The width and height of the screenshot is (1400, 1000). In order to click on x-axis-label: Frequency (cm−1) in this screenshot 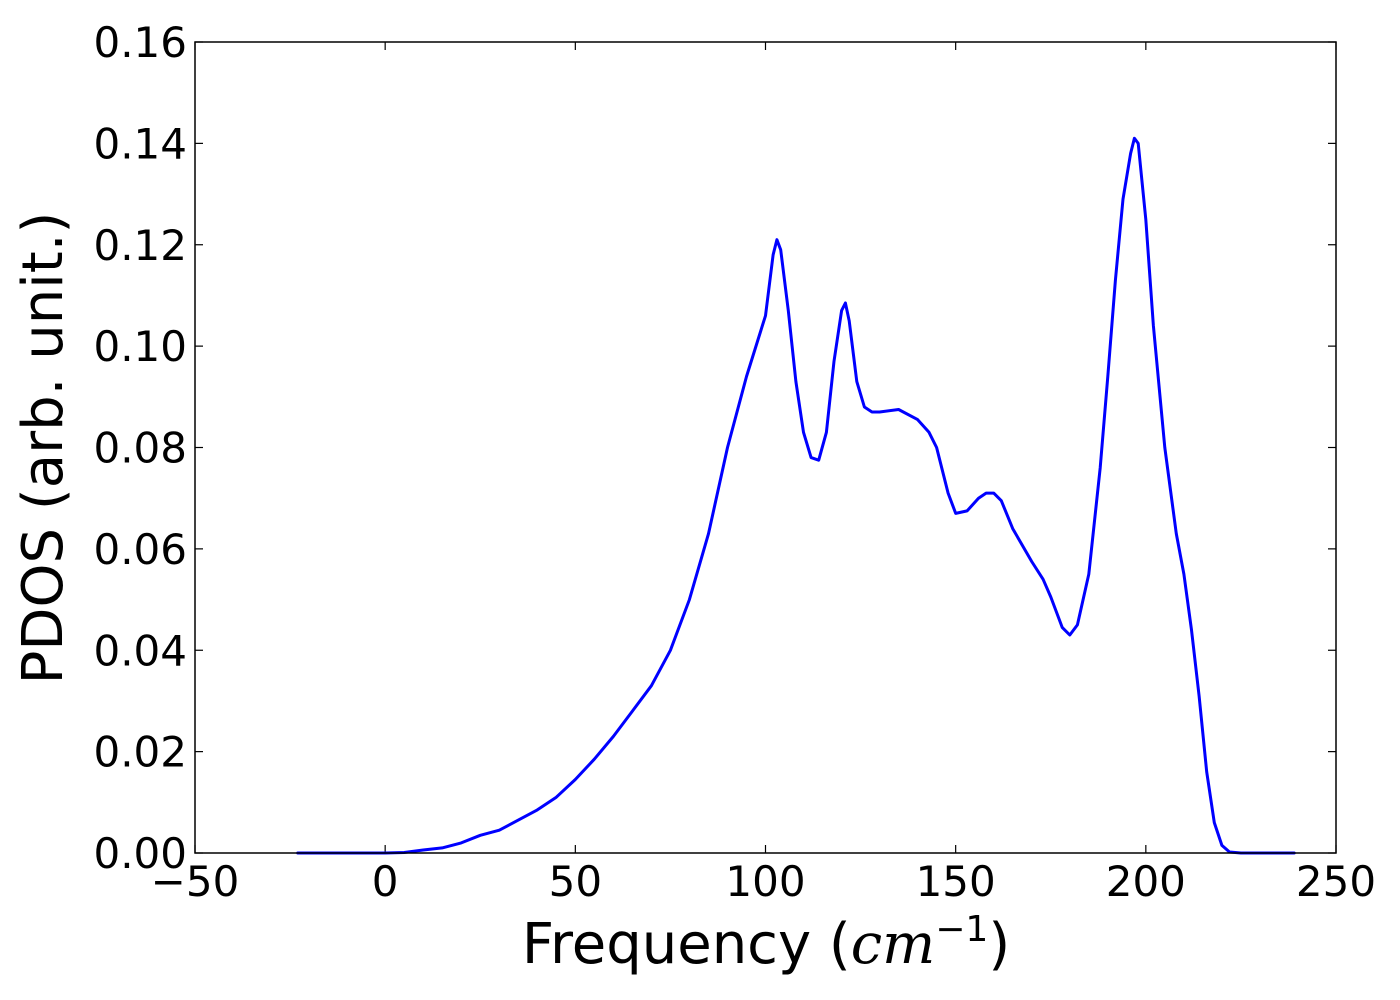, I will do `click(766, 943)`.